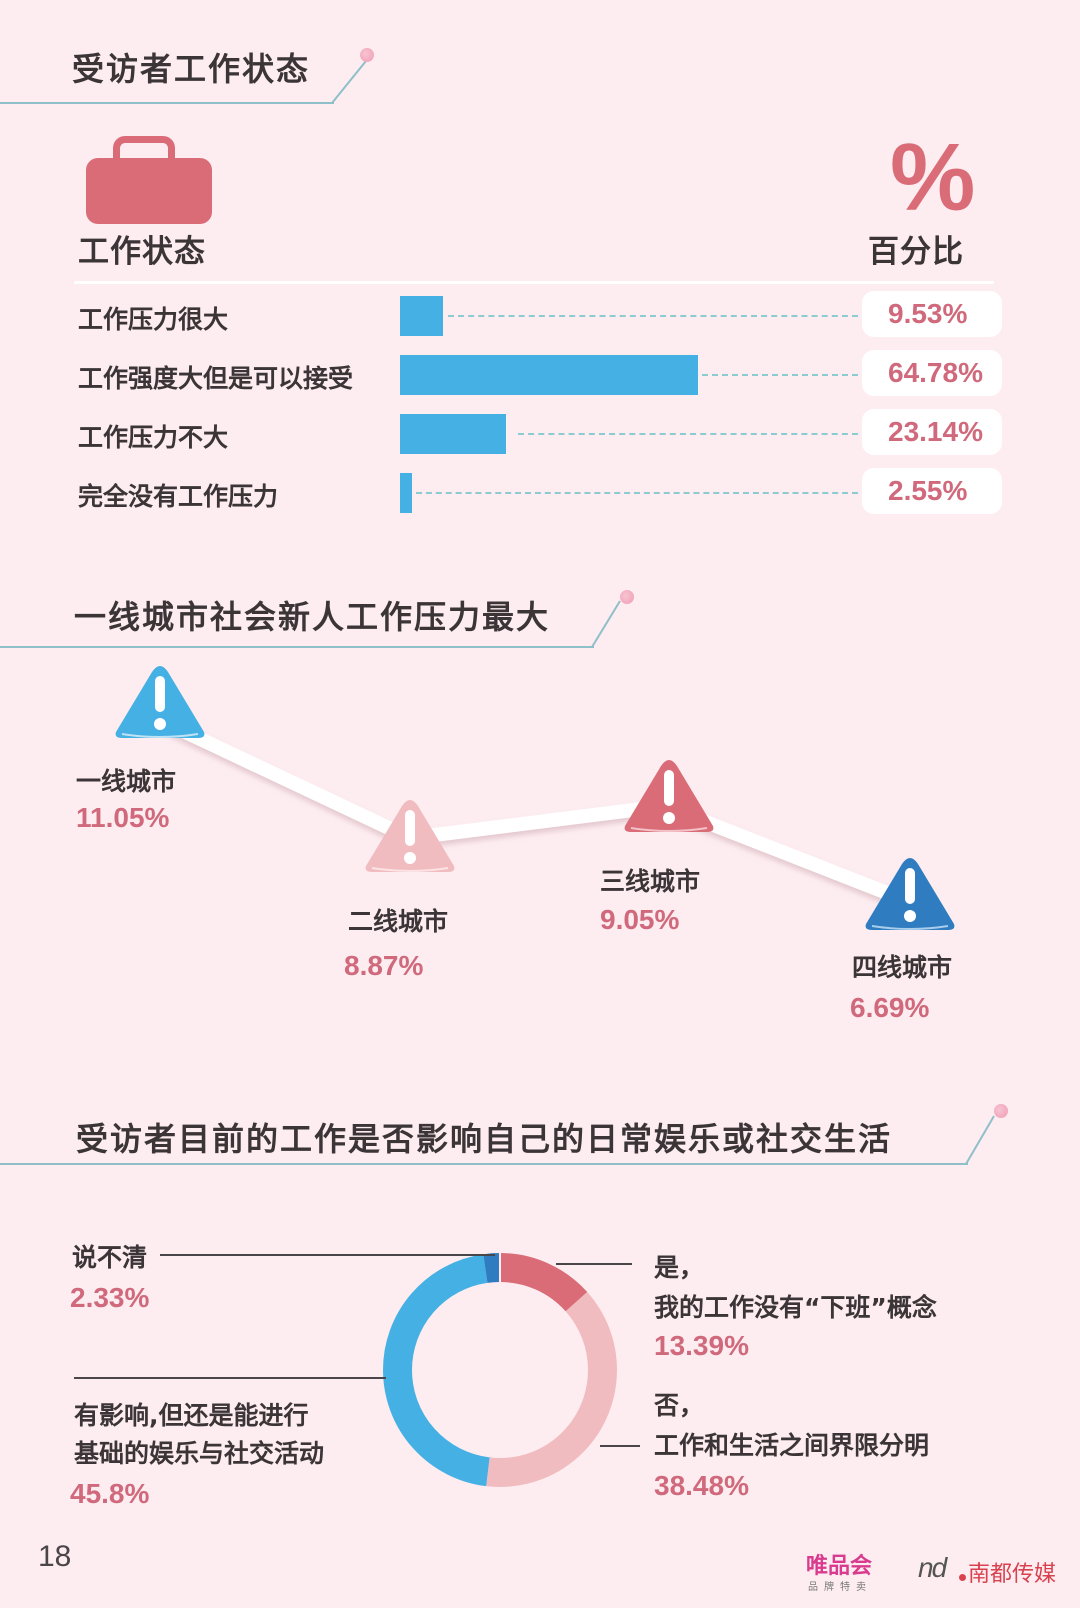  What do you see at coordinates (123, 817) in the screenshot?
I see `city-value: 11.05%` at bounding box center [123, 817].